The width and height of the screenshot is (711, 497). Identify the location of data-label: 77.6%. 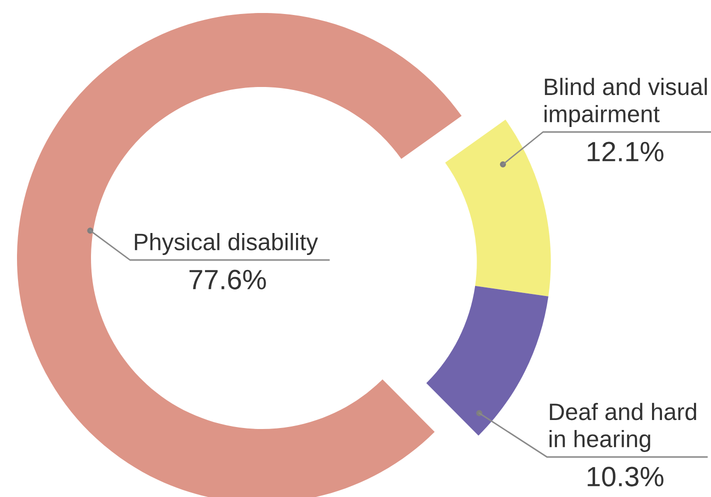
(228, 280).